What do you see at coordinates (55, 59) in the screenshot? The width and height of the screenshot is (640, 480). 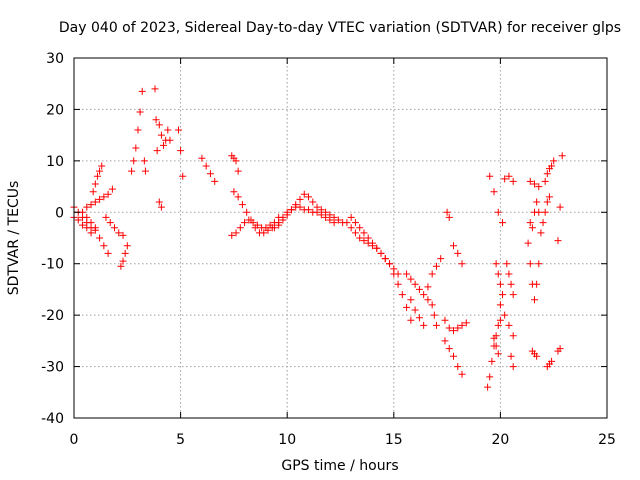 I see `y-tick-label: 30` at bounding box center [55, 59].